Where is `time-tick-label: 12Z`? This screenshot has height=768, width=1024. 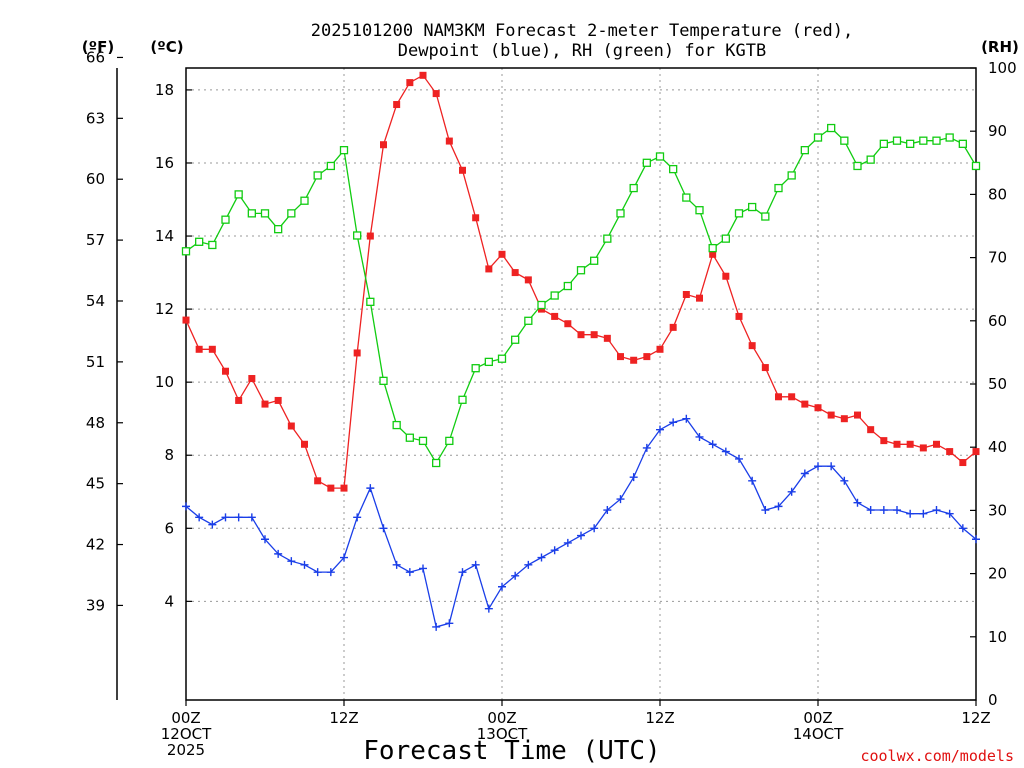
time-tick-label: 12Z is located at coordinates (659, 718).